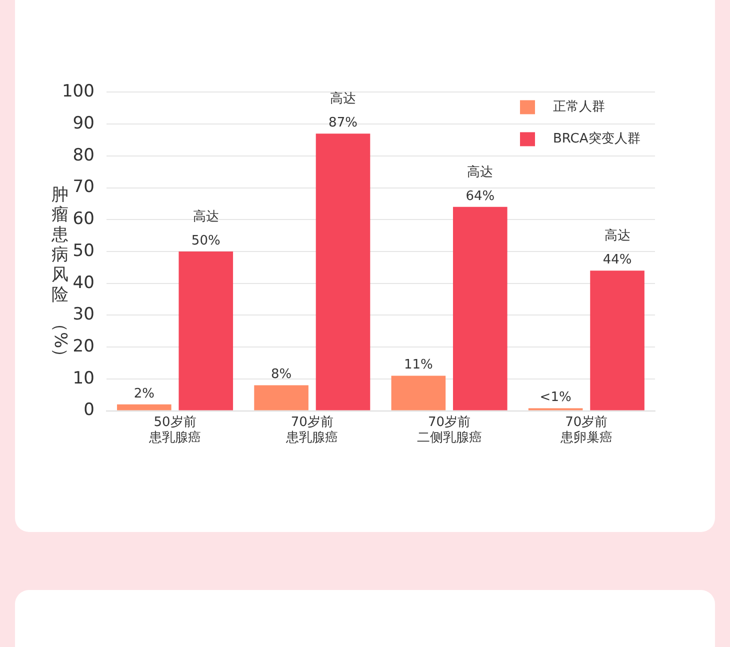  I want to click on y-tick-label: 80, so click(83, 155).